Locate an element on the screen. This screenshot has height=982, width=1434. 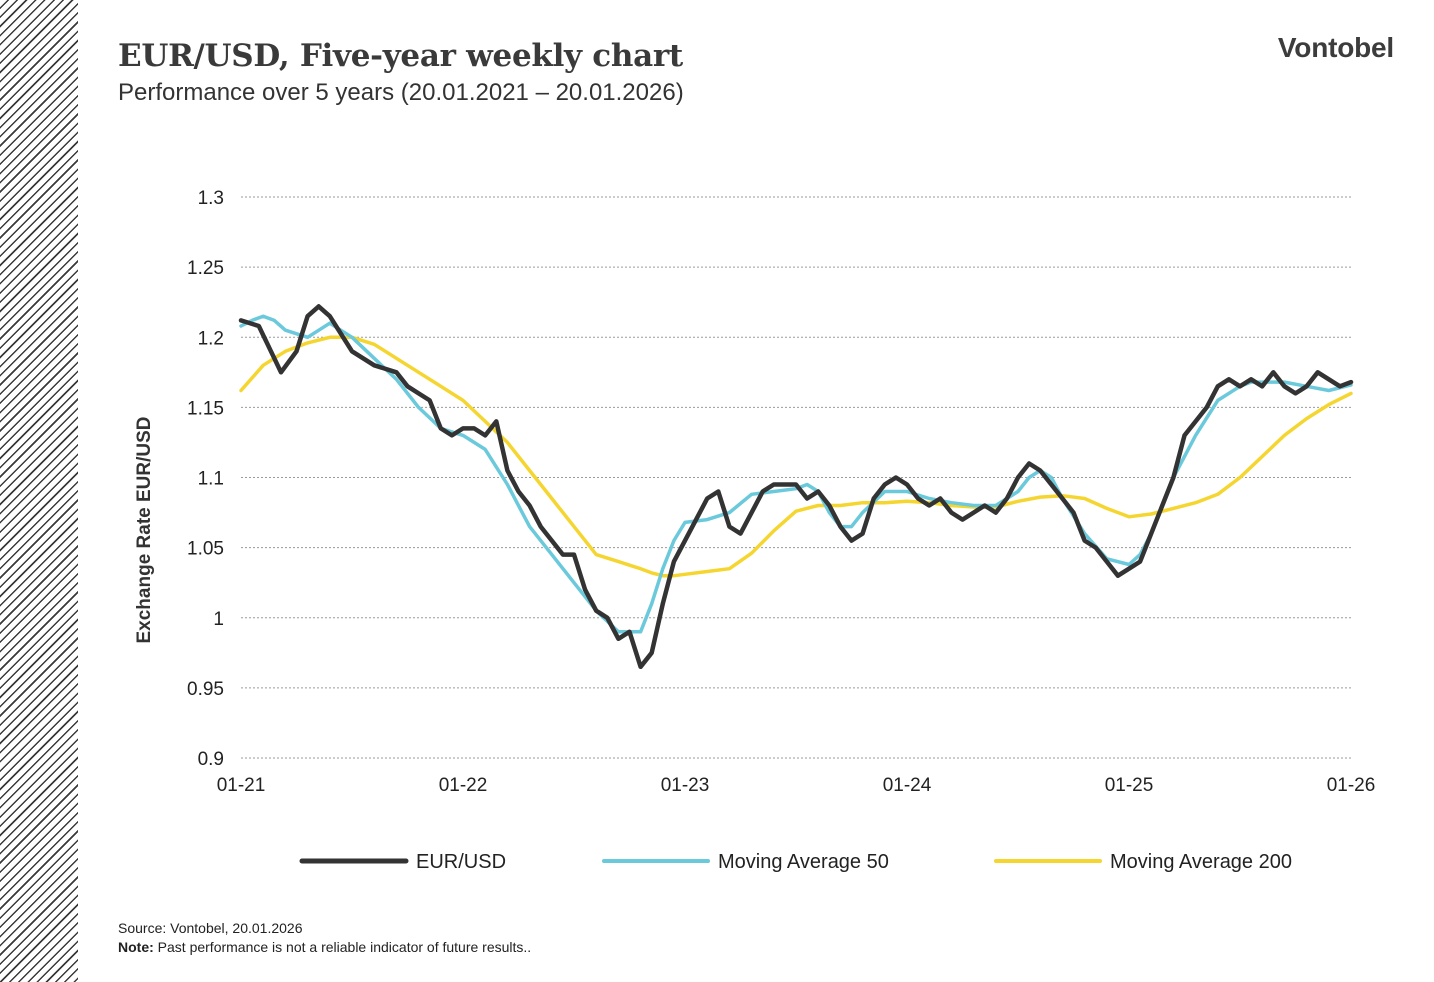
legend-label: Moving Average 200 is located at coordinates (1201, 862).